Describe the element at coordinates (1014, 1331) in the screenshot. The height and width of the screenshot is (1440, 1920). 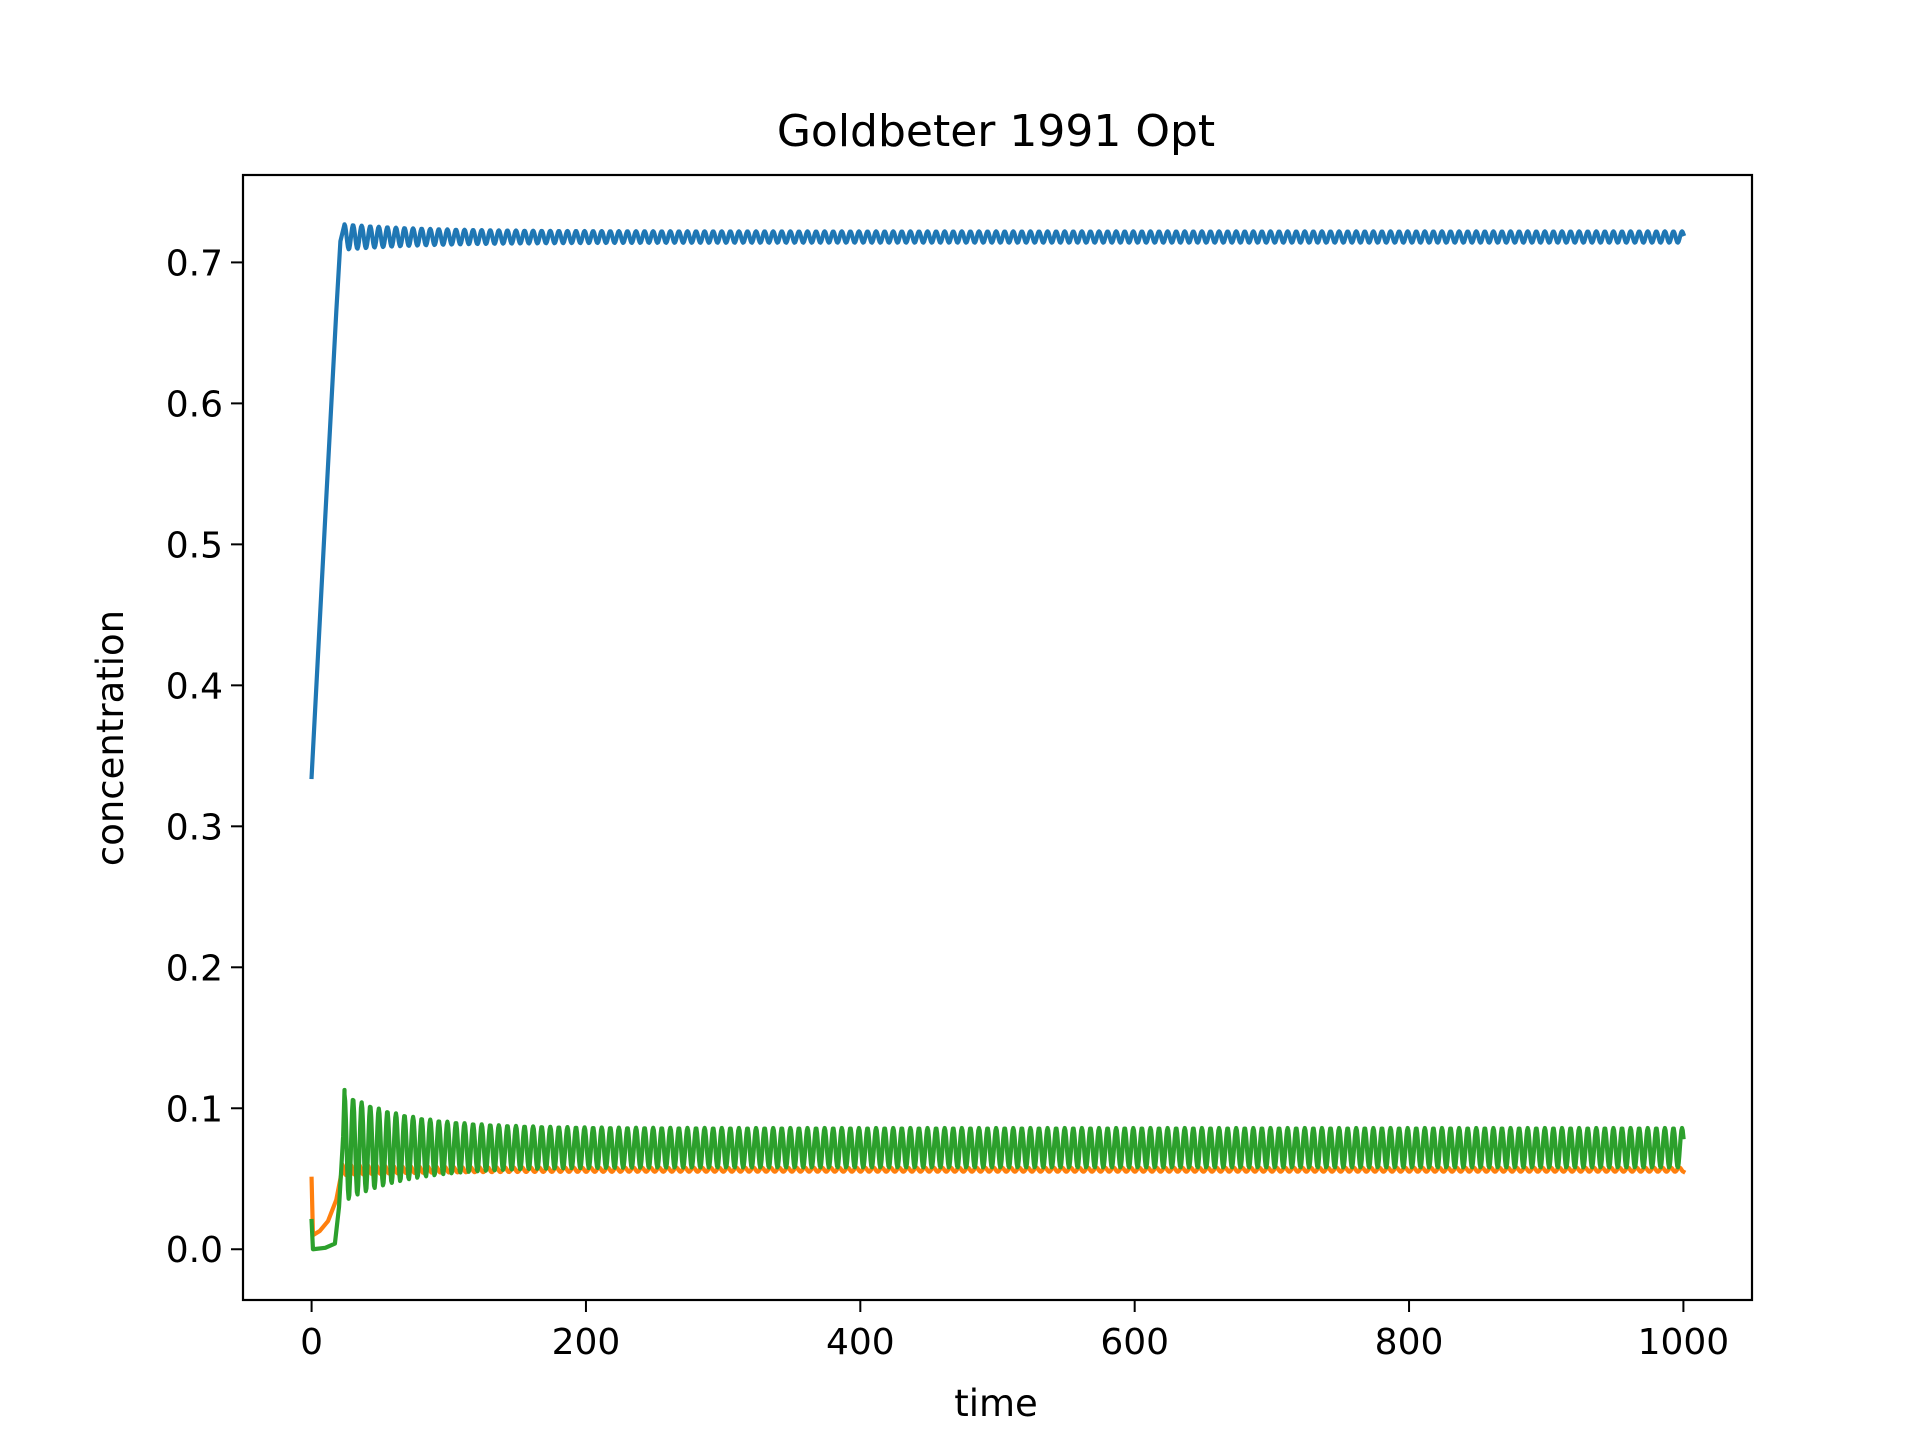
I see `x-axis-ticks: 0 200 400 600 800 1000` at that location.